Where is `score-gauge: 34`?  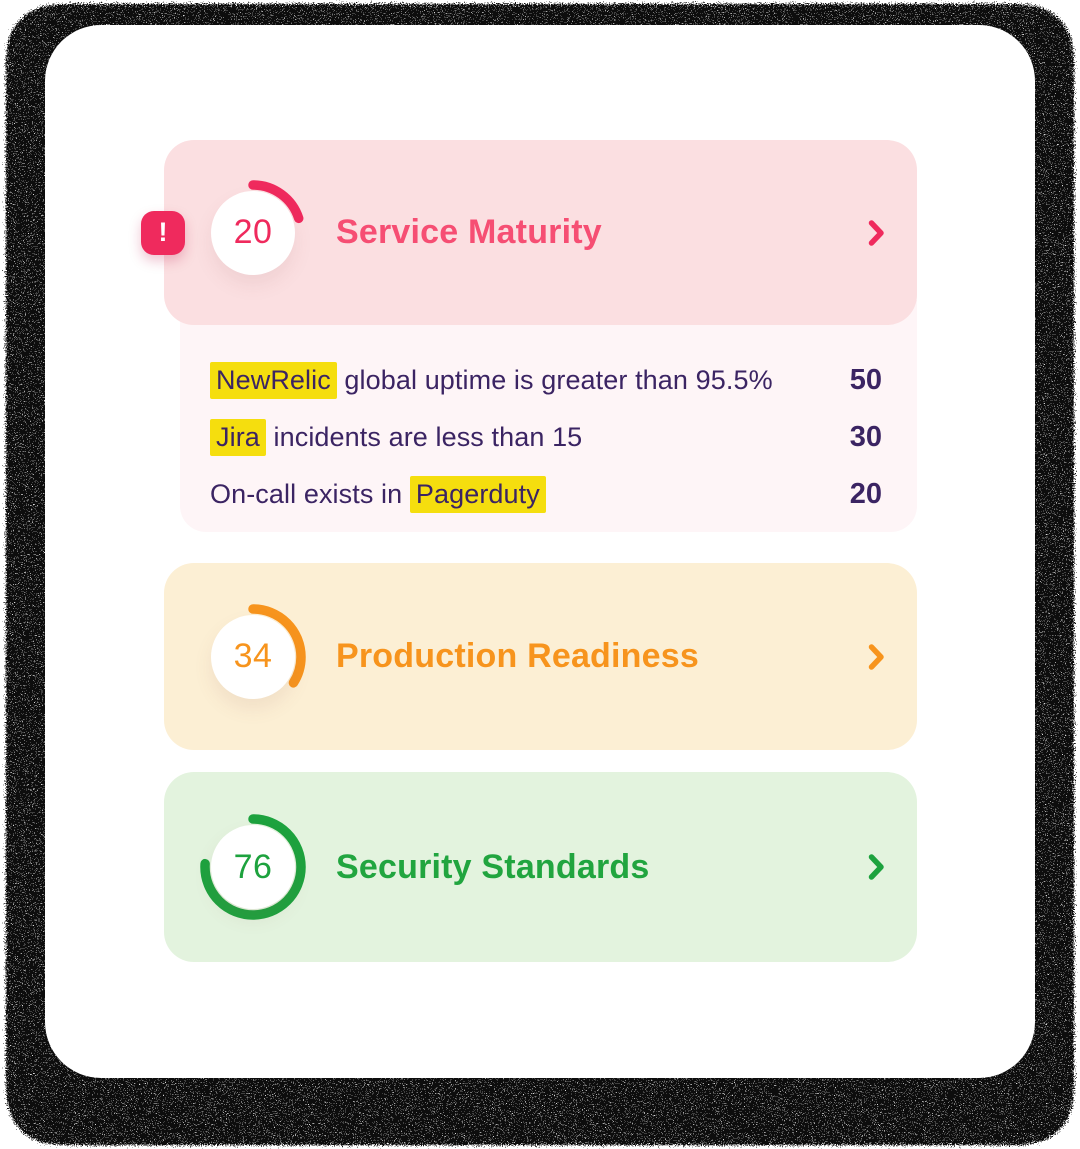 score-gauge: 34 is located at coordinates (253, 657).